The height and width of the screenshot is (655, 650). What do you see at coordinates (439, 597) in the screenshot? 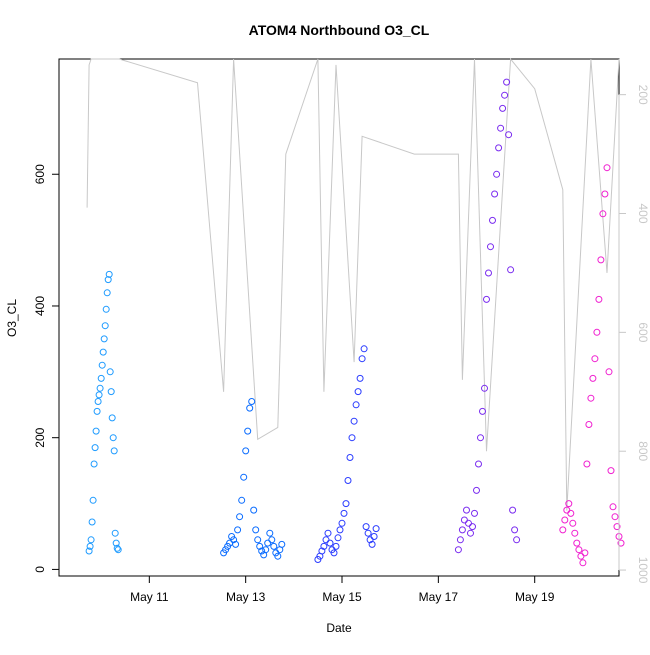
I see `x-tick-label: May 17` at bounding box center [439, 597].